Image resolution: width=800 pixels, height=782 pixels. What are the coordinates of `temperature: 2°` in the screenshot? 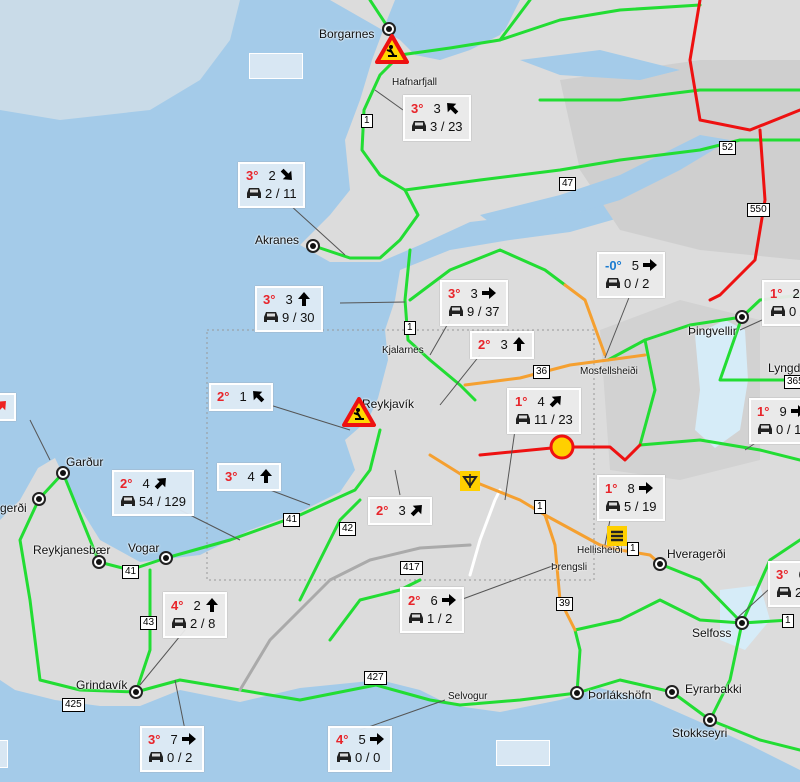 It's located at (382, 510).